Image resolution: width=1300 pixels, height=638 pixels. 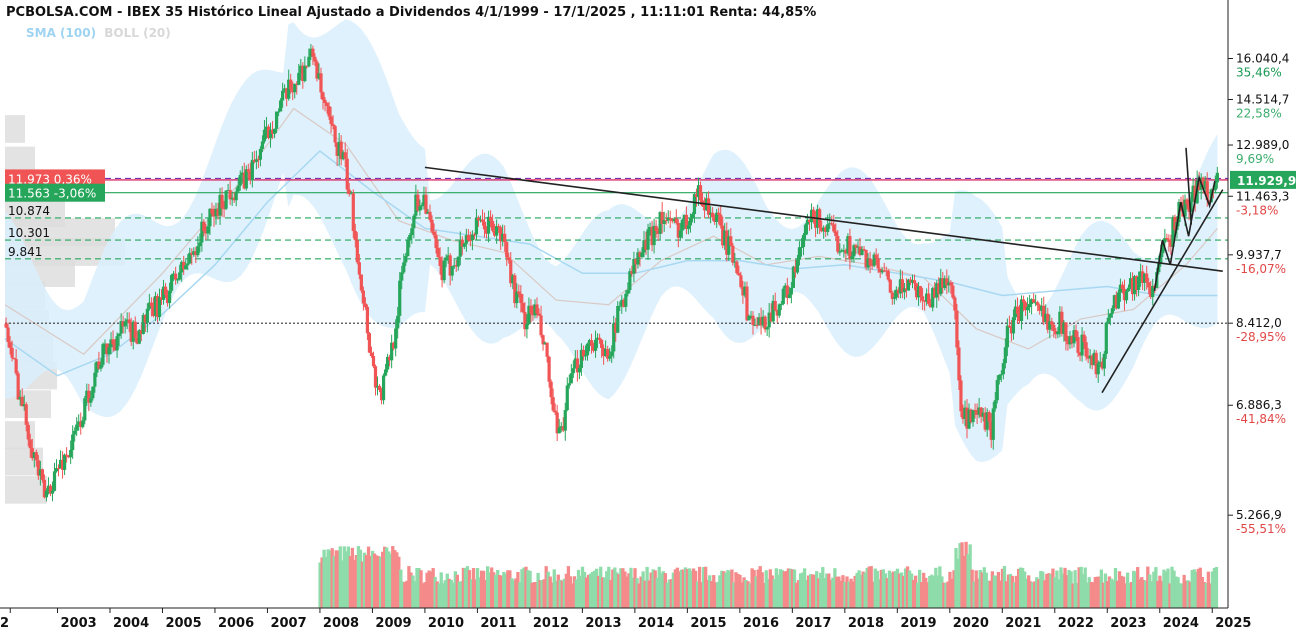 What do you see at coordinates (603, 623) in the screenshot?
I see `x-tick-label: 2013` at bounding box center [603, 623].